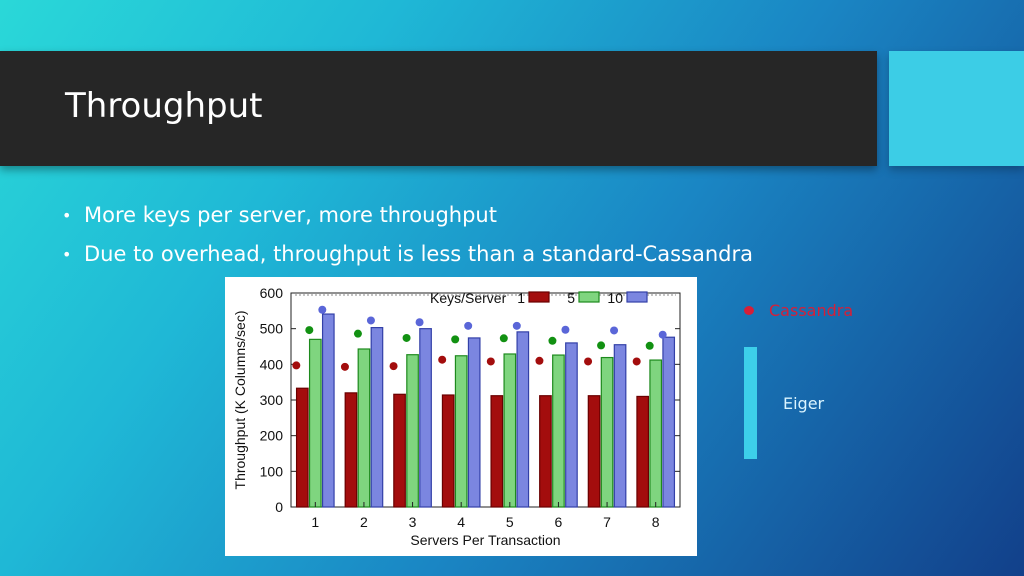  I want to click on y-tick-label: 400, so click(272, 364).